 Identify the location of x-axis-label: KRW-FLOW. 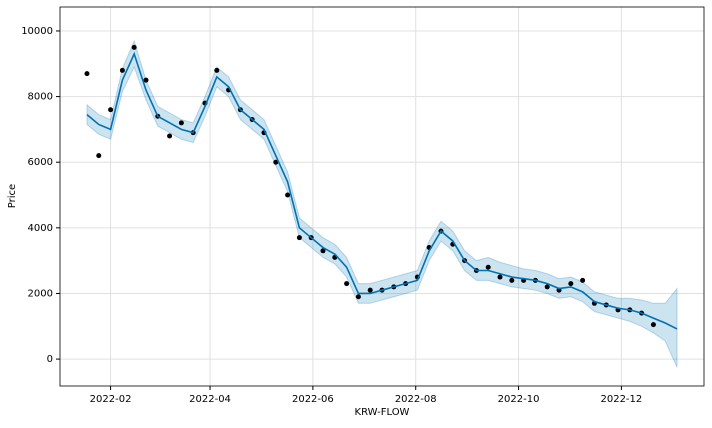
(382, 412).